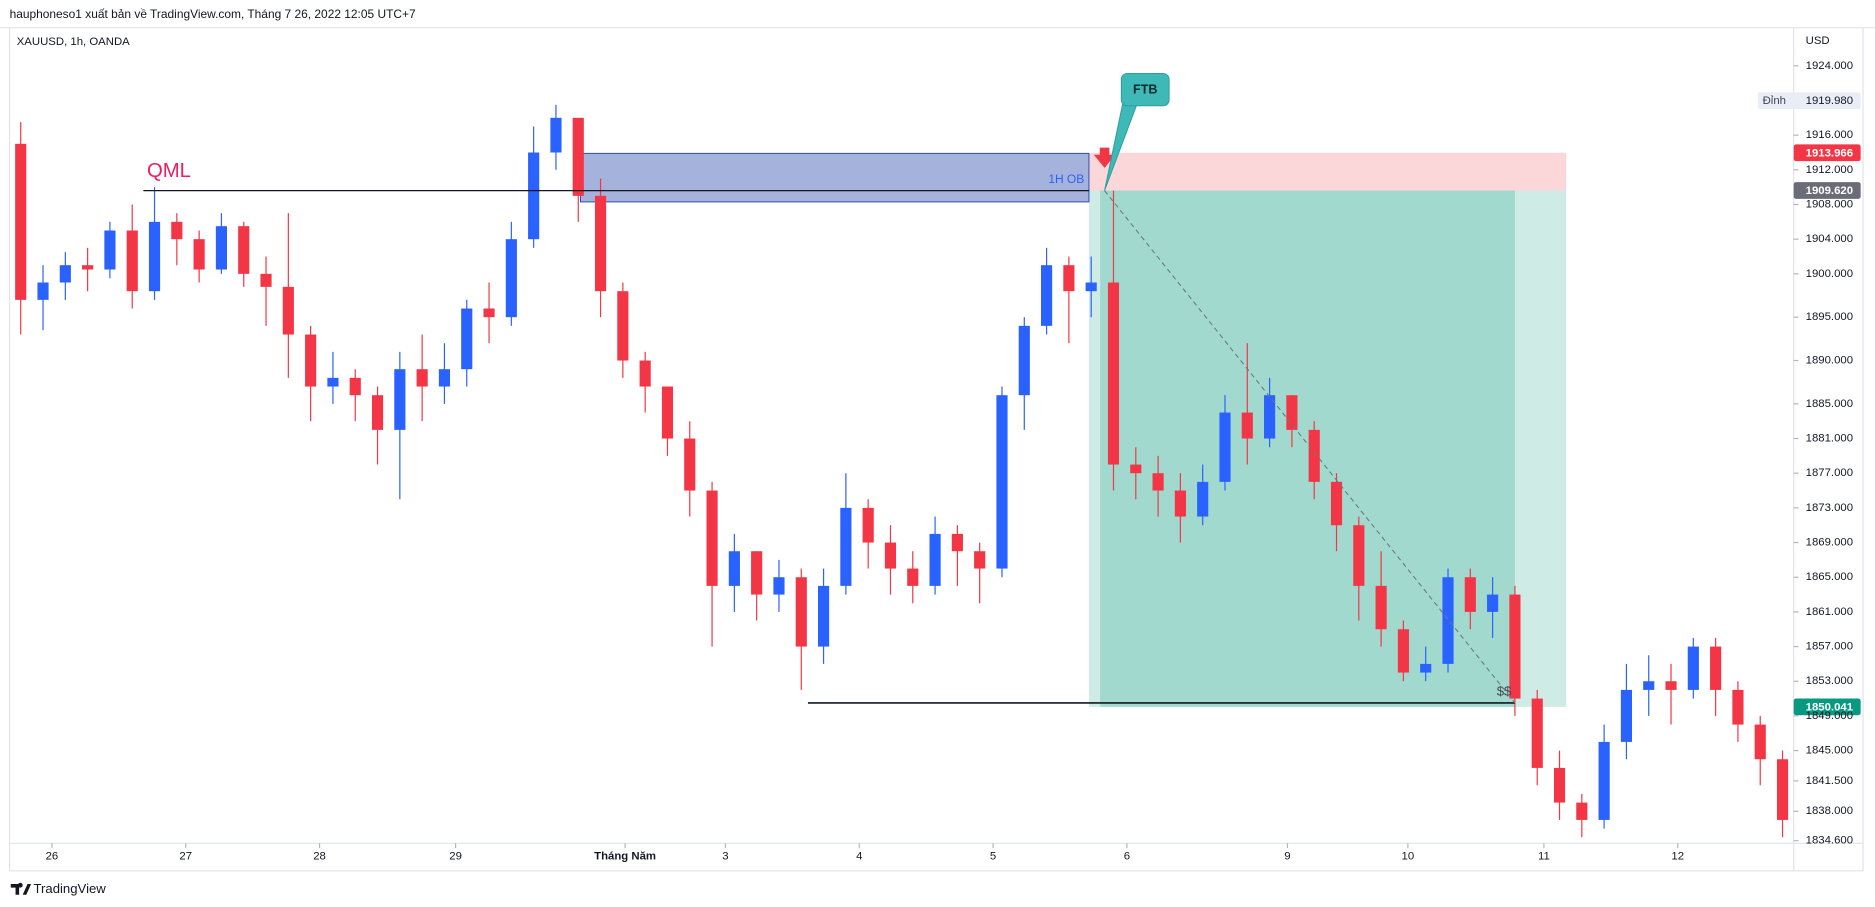 The width and height of the screenshot is (1875, 907). I want to click on y-tick-label: 1912.000, so click(1829, 170).